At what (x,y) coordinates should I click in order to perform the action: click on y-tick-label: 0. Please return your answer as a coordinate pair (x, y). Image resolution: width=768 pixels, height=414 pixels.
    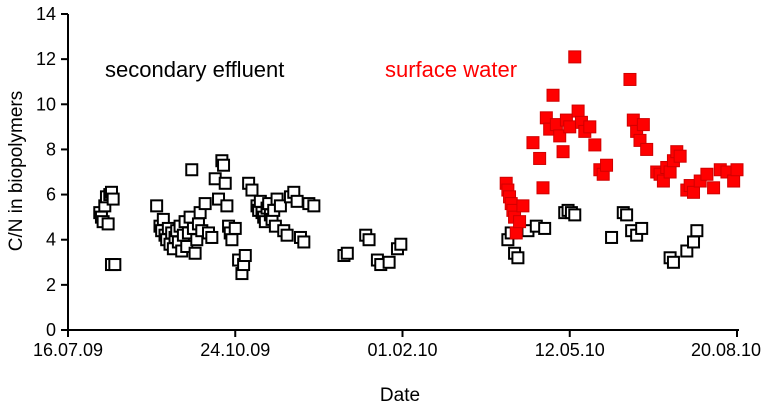
    Looking at the image, I should click on (51, 330).